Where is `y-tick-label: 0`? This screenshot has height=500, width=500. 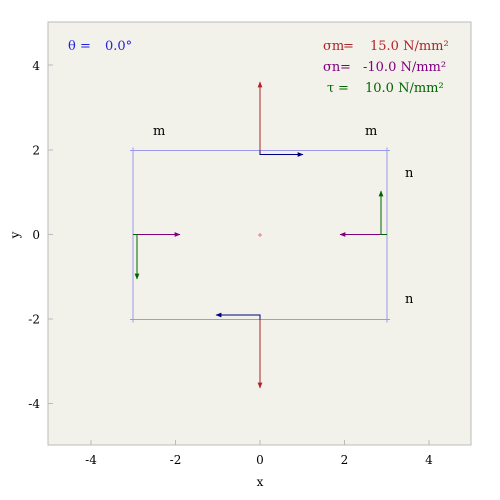
y-tick-label: 0 is located at coordinates (36, 235).